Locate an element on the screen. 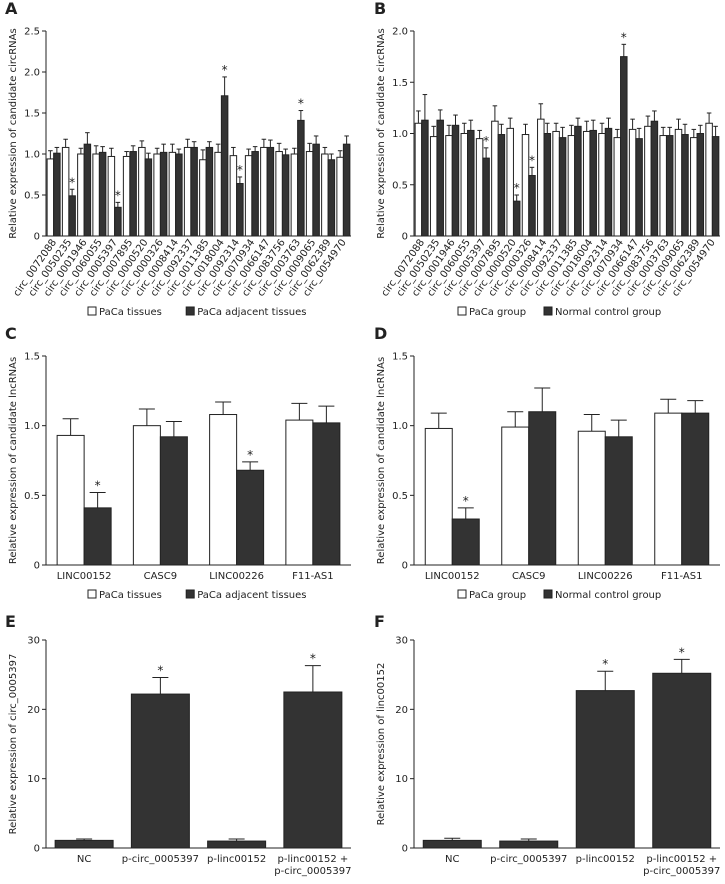 This screenshot has width=725, height=884. panel-c-category-label: LINC00226 is located at coordinates (236, 576).